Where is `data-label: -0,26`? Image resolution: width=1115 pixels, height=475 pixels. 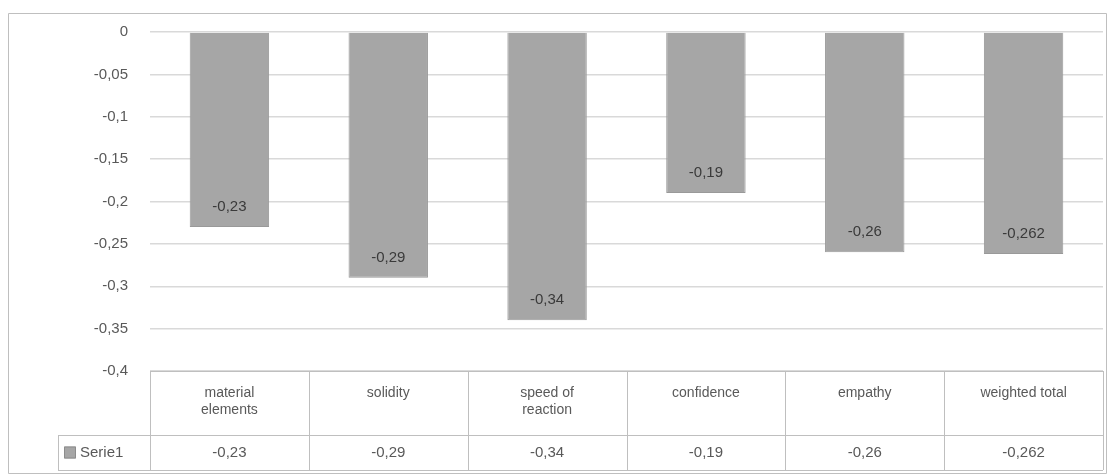 data-label: -0,26 is located at coordinates (864, 451).